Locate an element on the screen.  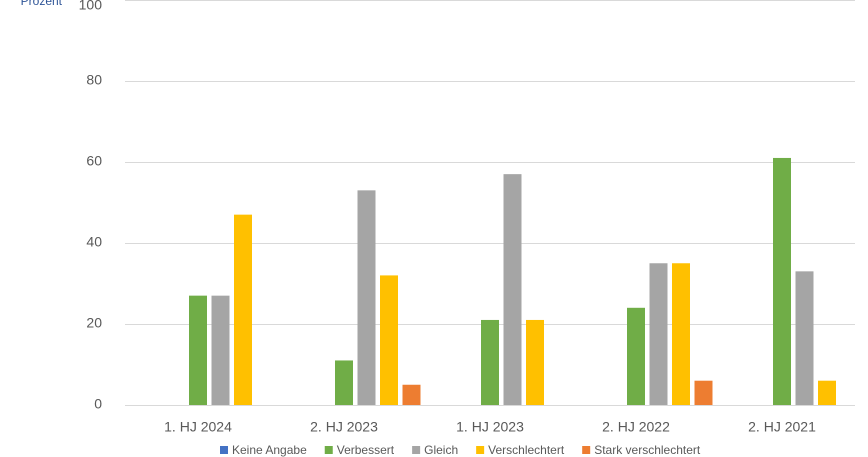
x-tick-label: 2. HJ 2023 is located at coordinates (344, 427).